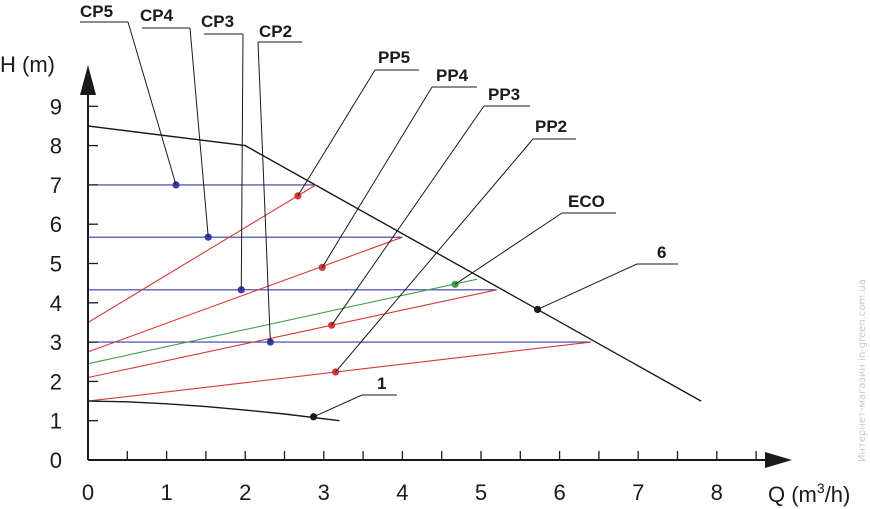 Image resolution: width=870 pixels, height=509 pixels. Describe the element at coordinates (88, 80) in the screenshot. I see `y-axis-arrow` at that location.